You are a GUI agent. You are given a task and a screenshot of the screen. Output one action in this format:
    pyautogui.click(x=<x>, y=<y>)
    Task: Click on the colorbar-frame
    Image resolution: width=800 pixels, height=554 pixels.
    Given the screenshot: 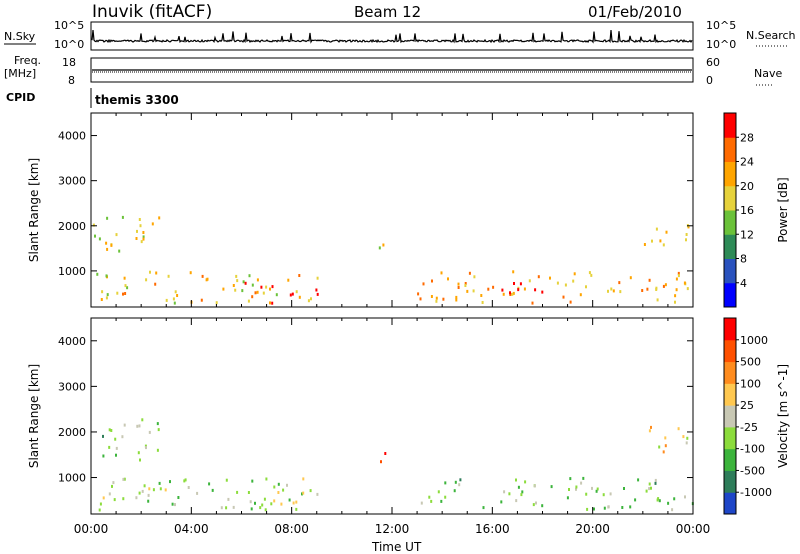 What is the action you would take?
    pyautogui.click(x=730, y=416)
    